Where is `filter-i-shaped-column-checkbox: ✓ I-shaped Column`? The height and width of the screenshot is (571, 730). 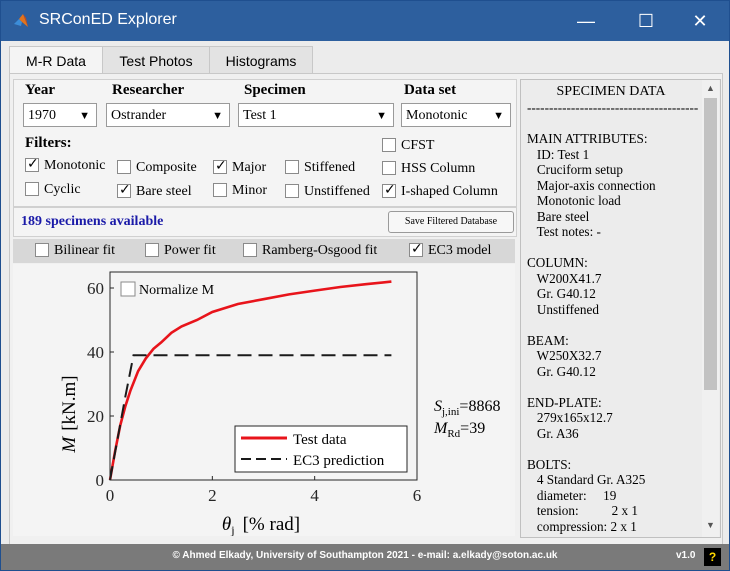
filter-i-shaped-column-checkbox: ✓ I-shaped Column is located at coordinates (440, 190).